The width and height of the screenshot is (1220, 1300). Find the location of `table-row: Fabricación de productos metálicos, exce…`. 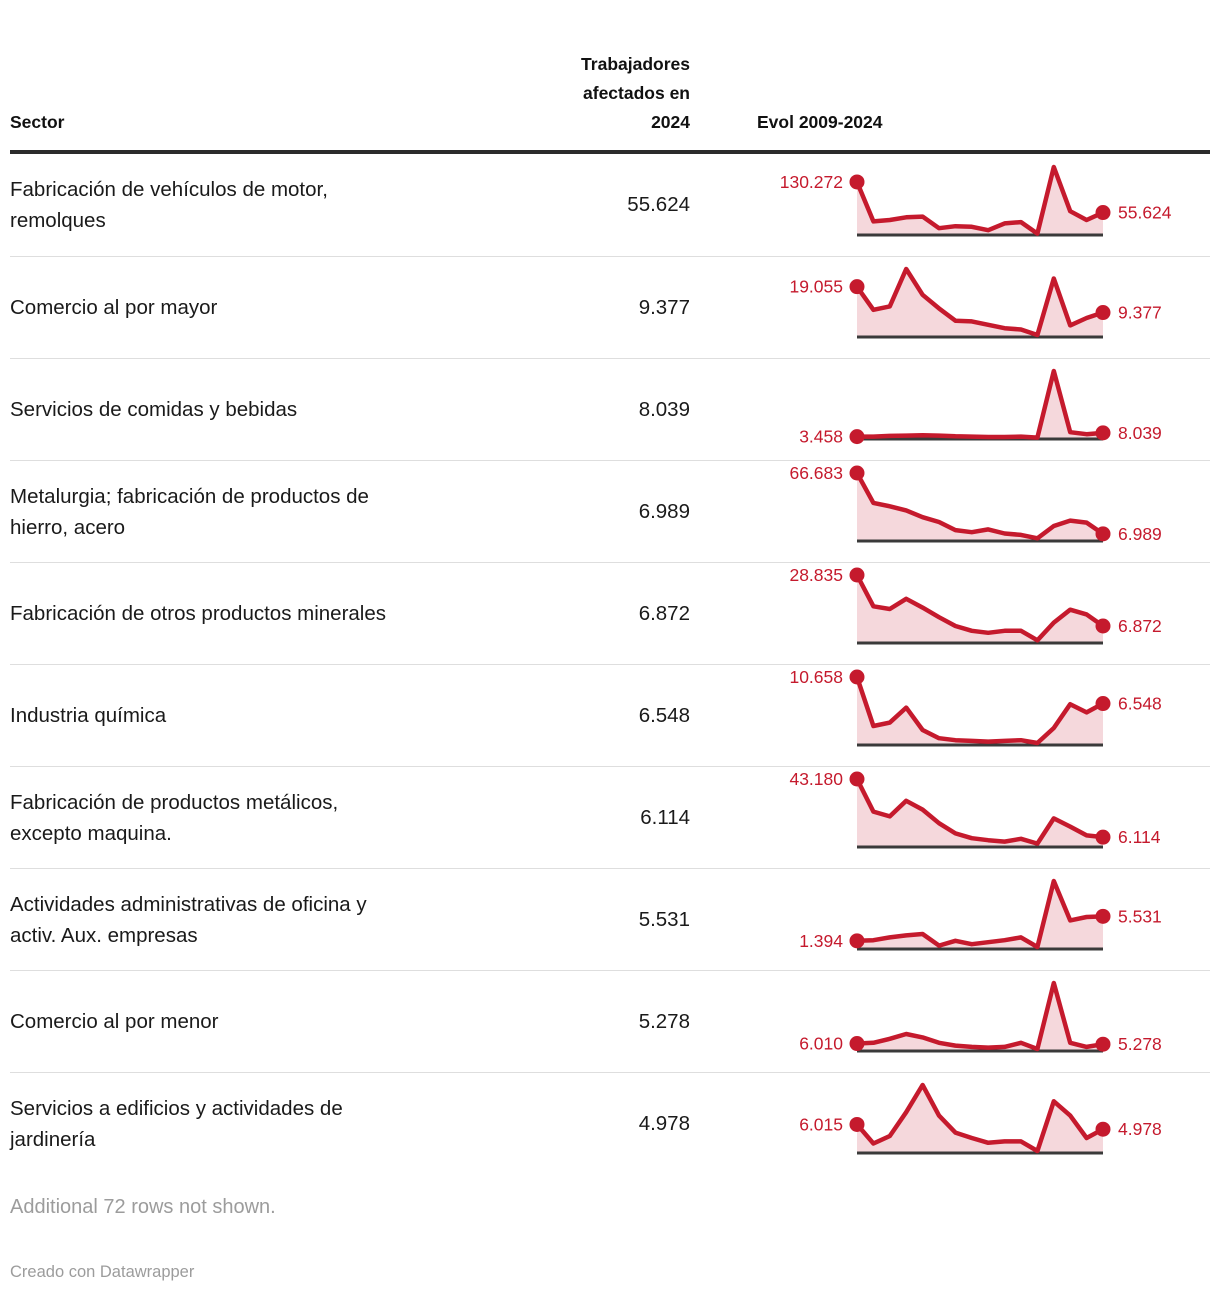

table-row: Fabricación de productos metálicos, exce… is located at coordinates (610, 817).